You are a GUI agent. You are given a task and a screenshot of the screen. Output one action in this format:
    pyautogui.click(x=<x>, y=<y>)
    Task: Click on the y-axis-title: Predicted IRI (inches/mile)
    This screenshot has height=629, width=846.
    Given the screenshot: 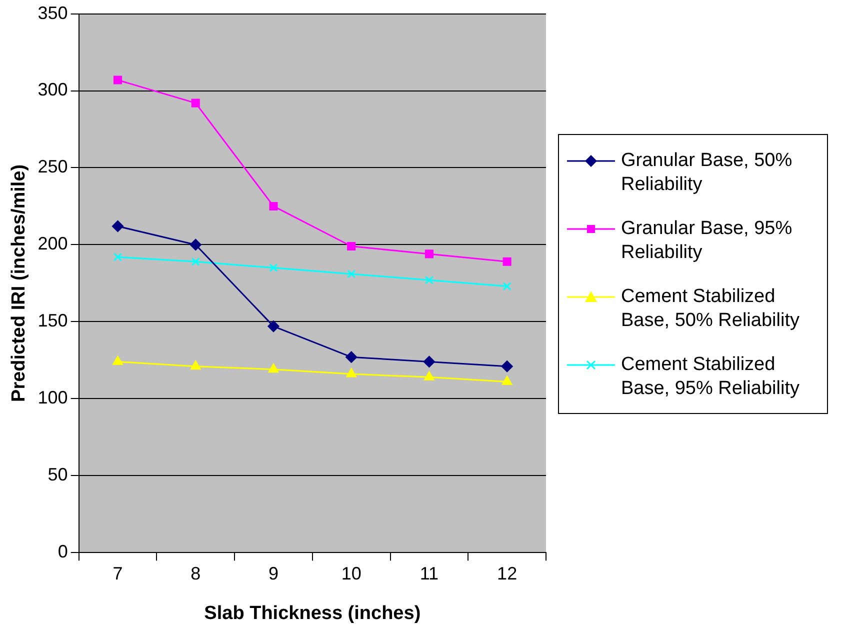 What is the action you would take?
    pyautogui.click(x=19, y=283)
    